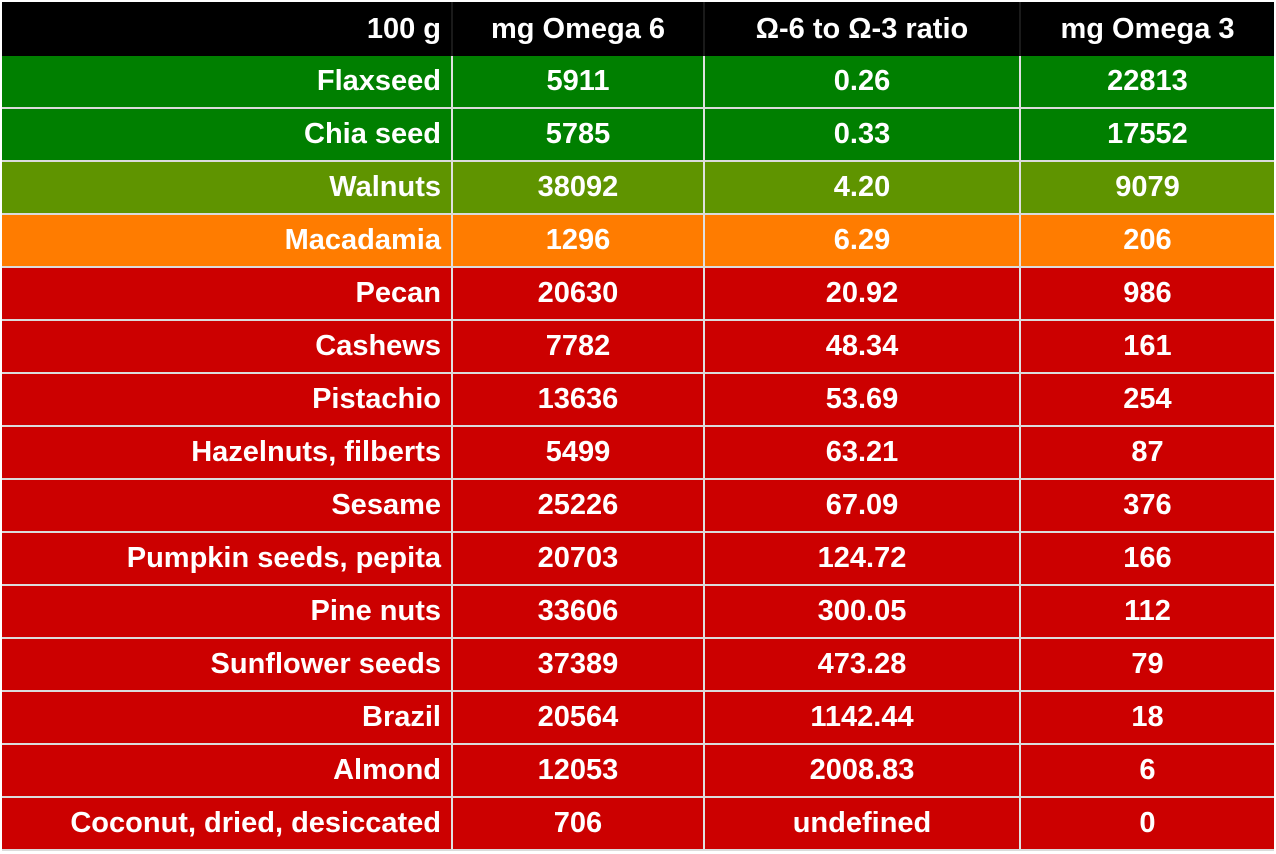 The image size is (1276, 854). Describe the element at coordinates (227, 824) in the screenshot. I see `food-cell: Coconut, dried, desiccated` at that location.